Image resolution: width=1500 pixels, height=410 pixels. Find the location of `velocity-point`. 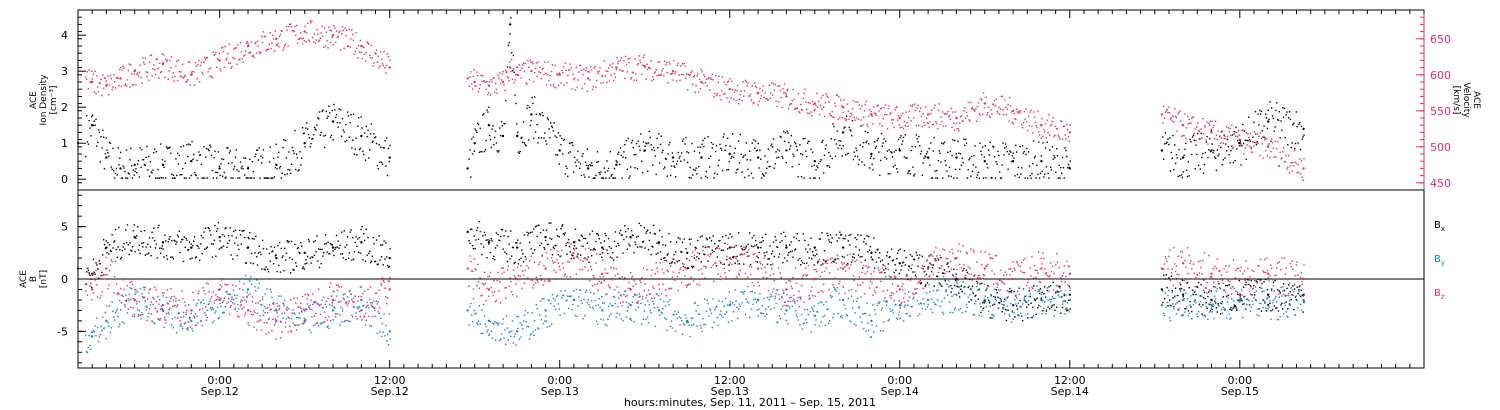

velocity-point is located at coordinates (1240, 139).